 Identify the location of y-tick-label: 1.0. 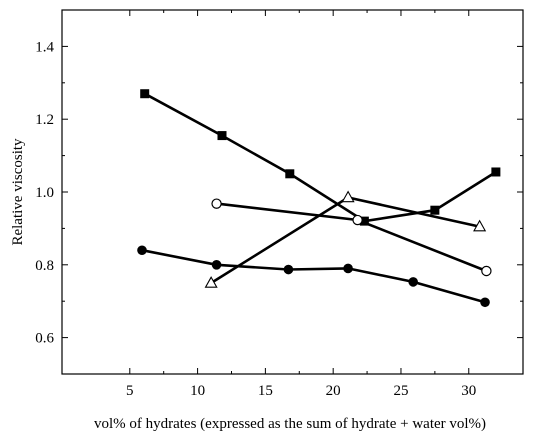
(44, 193).